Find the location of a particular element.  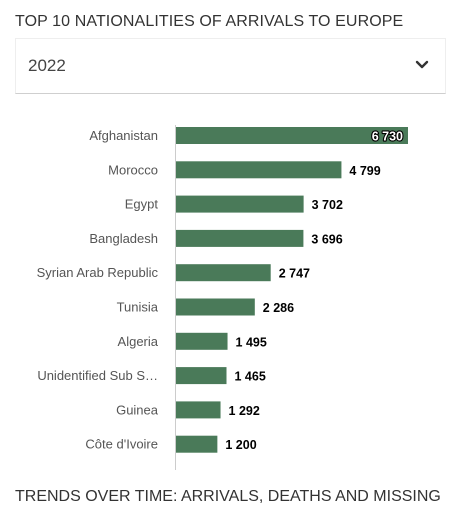

category-label: Bangladesh is located at coordinates (123, 238).